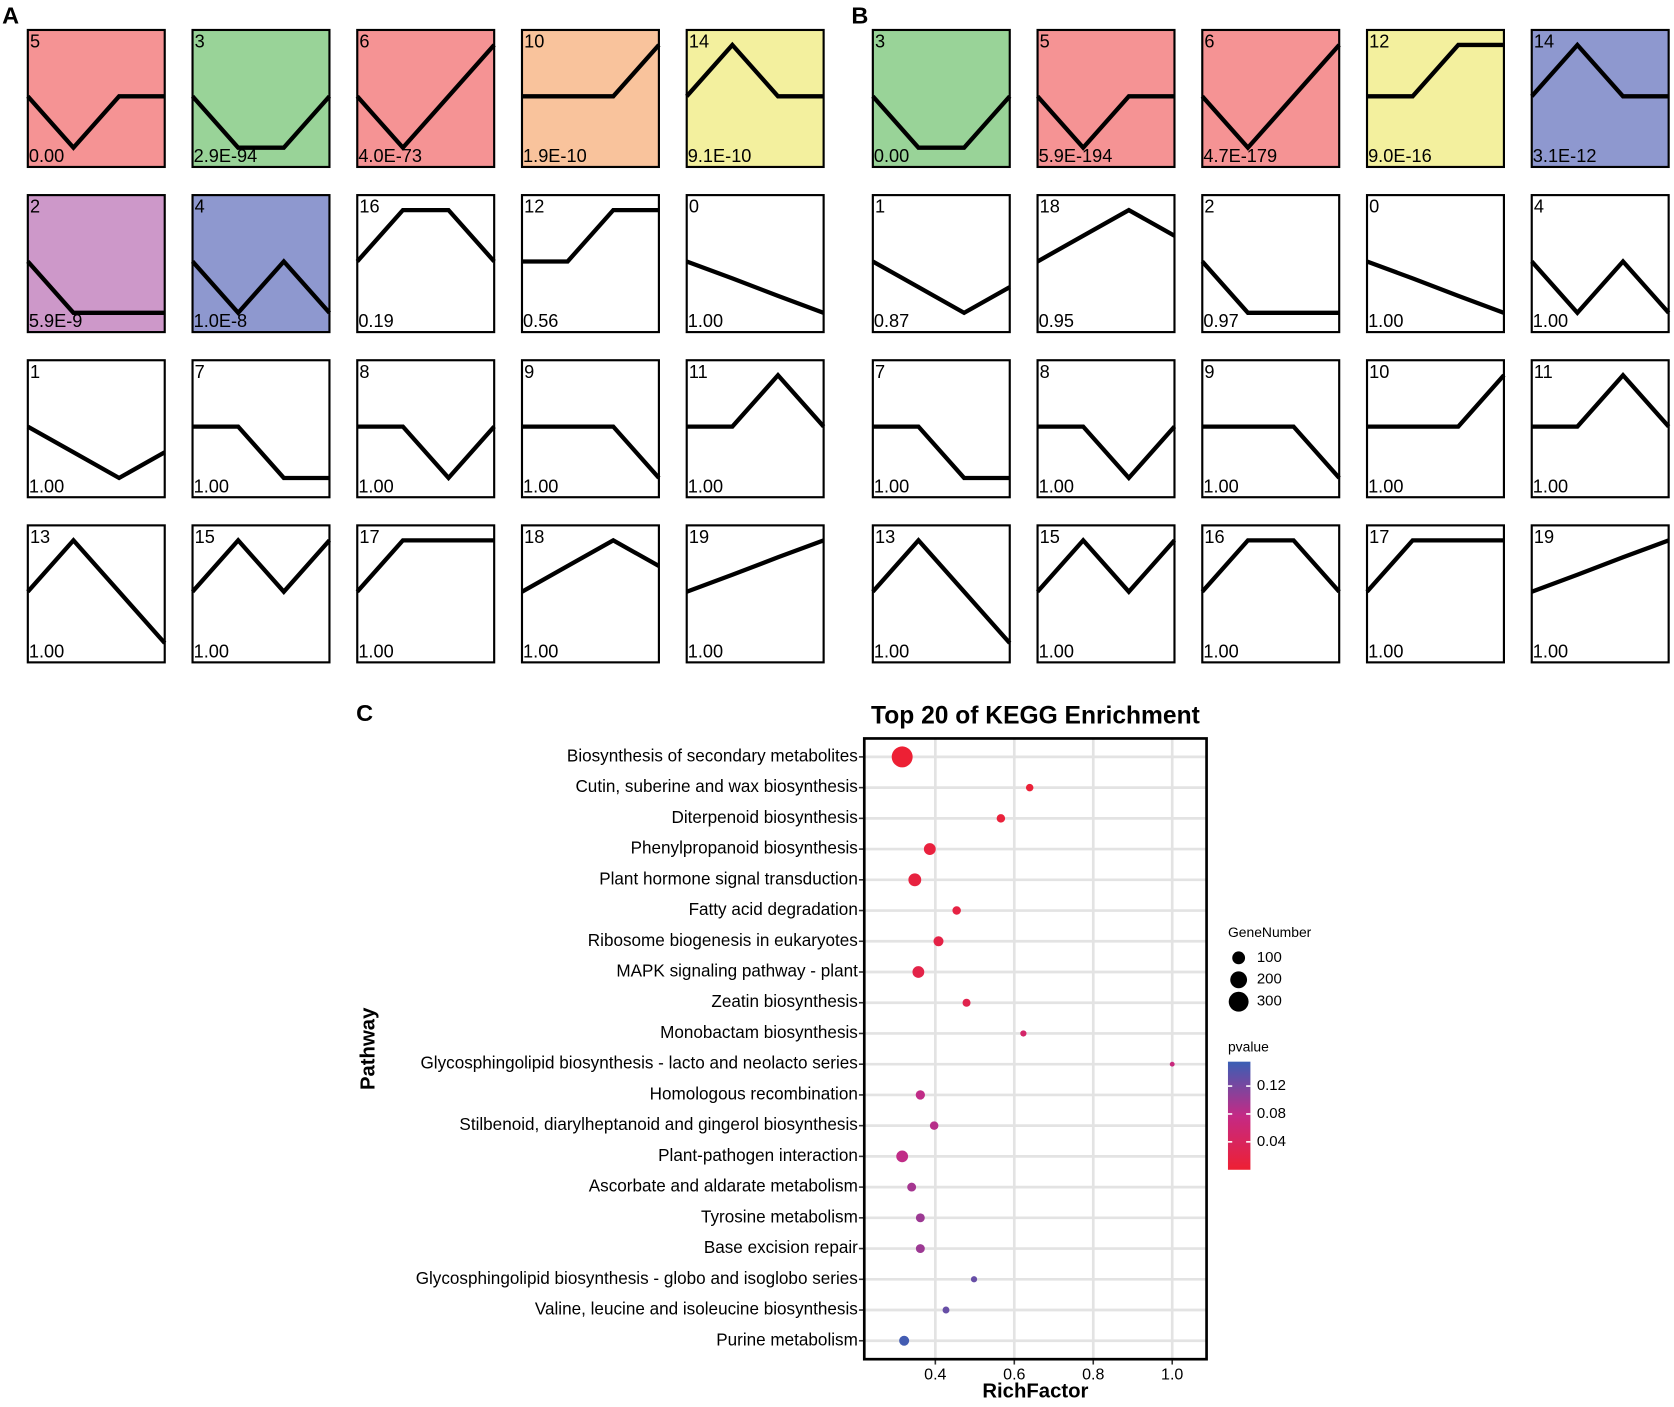 This screenshot has width=1674, height=1407. I want to click on profile-pvalue: 0.19, so click(375, 321).